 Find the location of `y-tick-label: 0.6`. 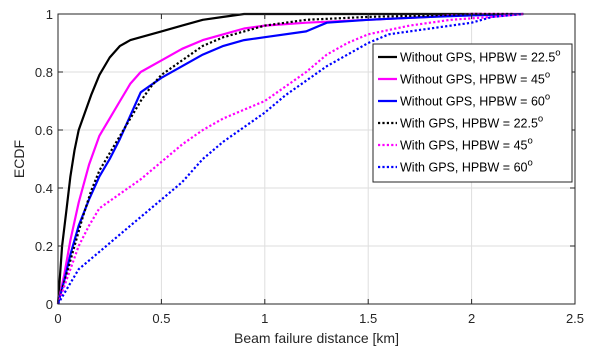

y-tick-label: 0.6 is located at coordinates (44, 130).